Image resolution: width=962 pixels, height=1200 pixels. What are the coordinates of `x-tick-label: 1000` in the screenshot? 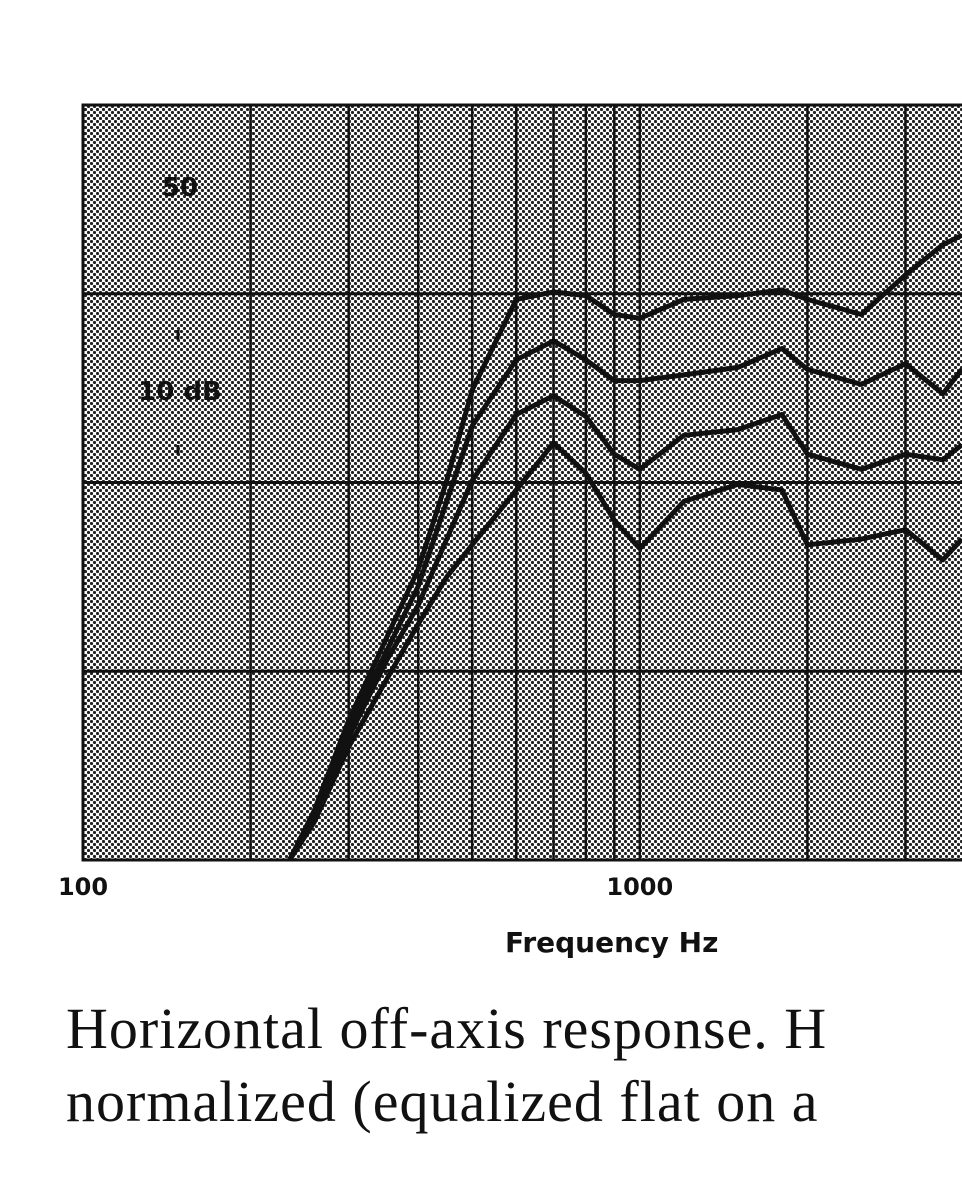 It's located at (639, 887).